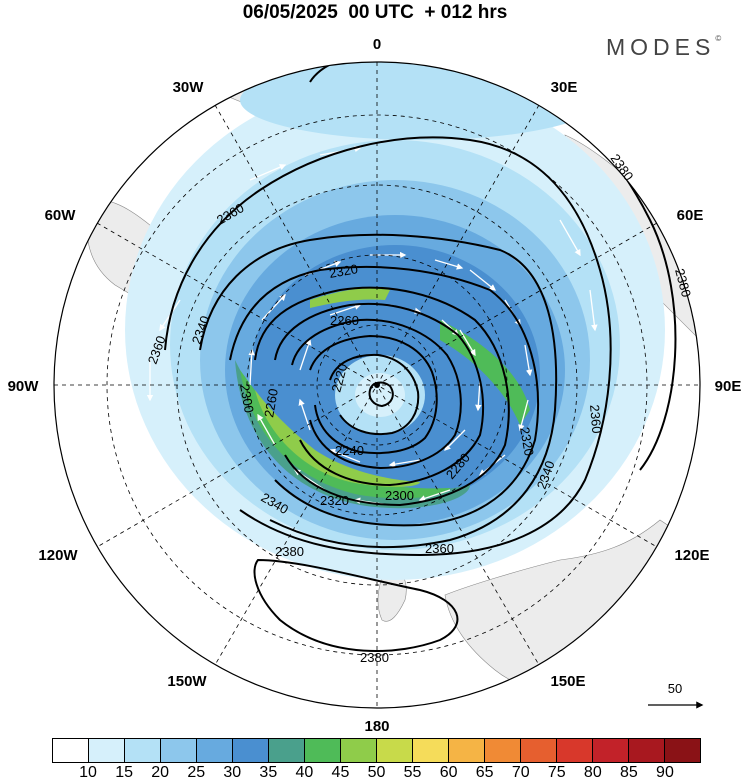 The image size is (750, 782). Describe the element at coordinates (58, 555) in the screenshot. I see `lon-label-120w: 120W` at that location.